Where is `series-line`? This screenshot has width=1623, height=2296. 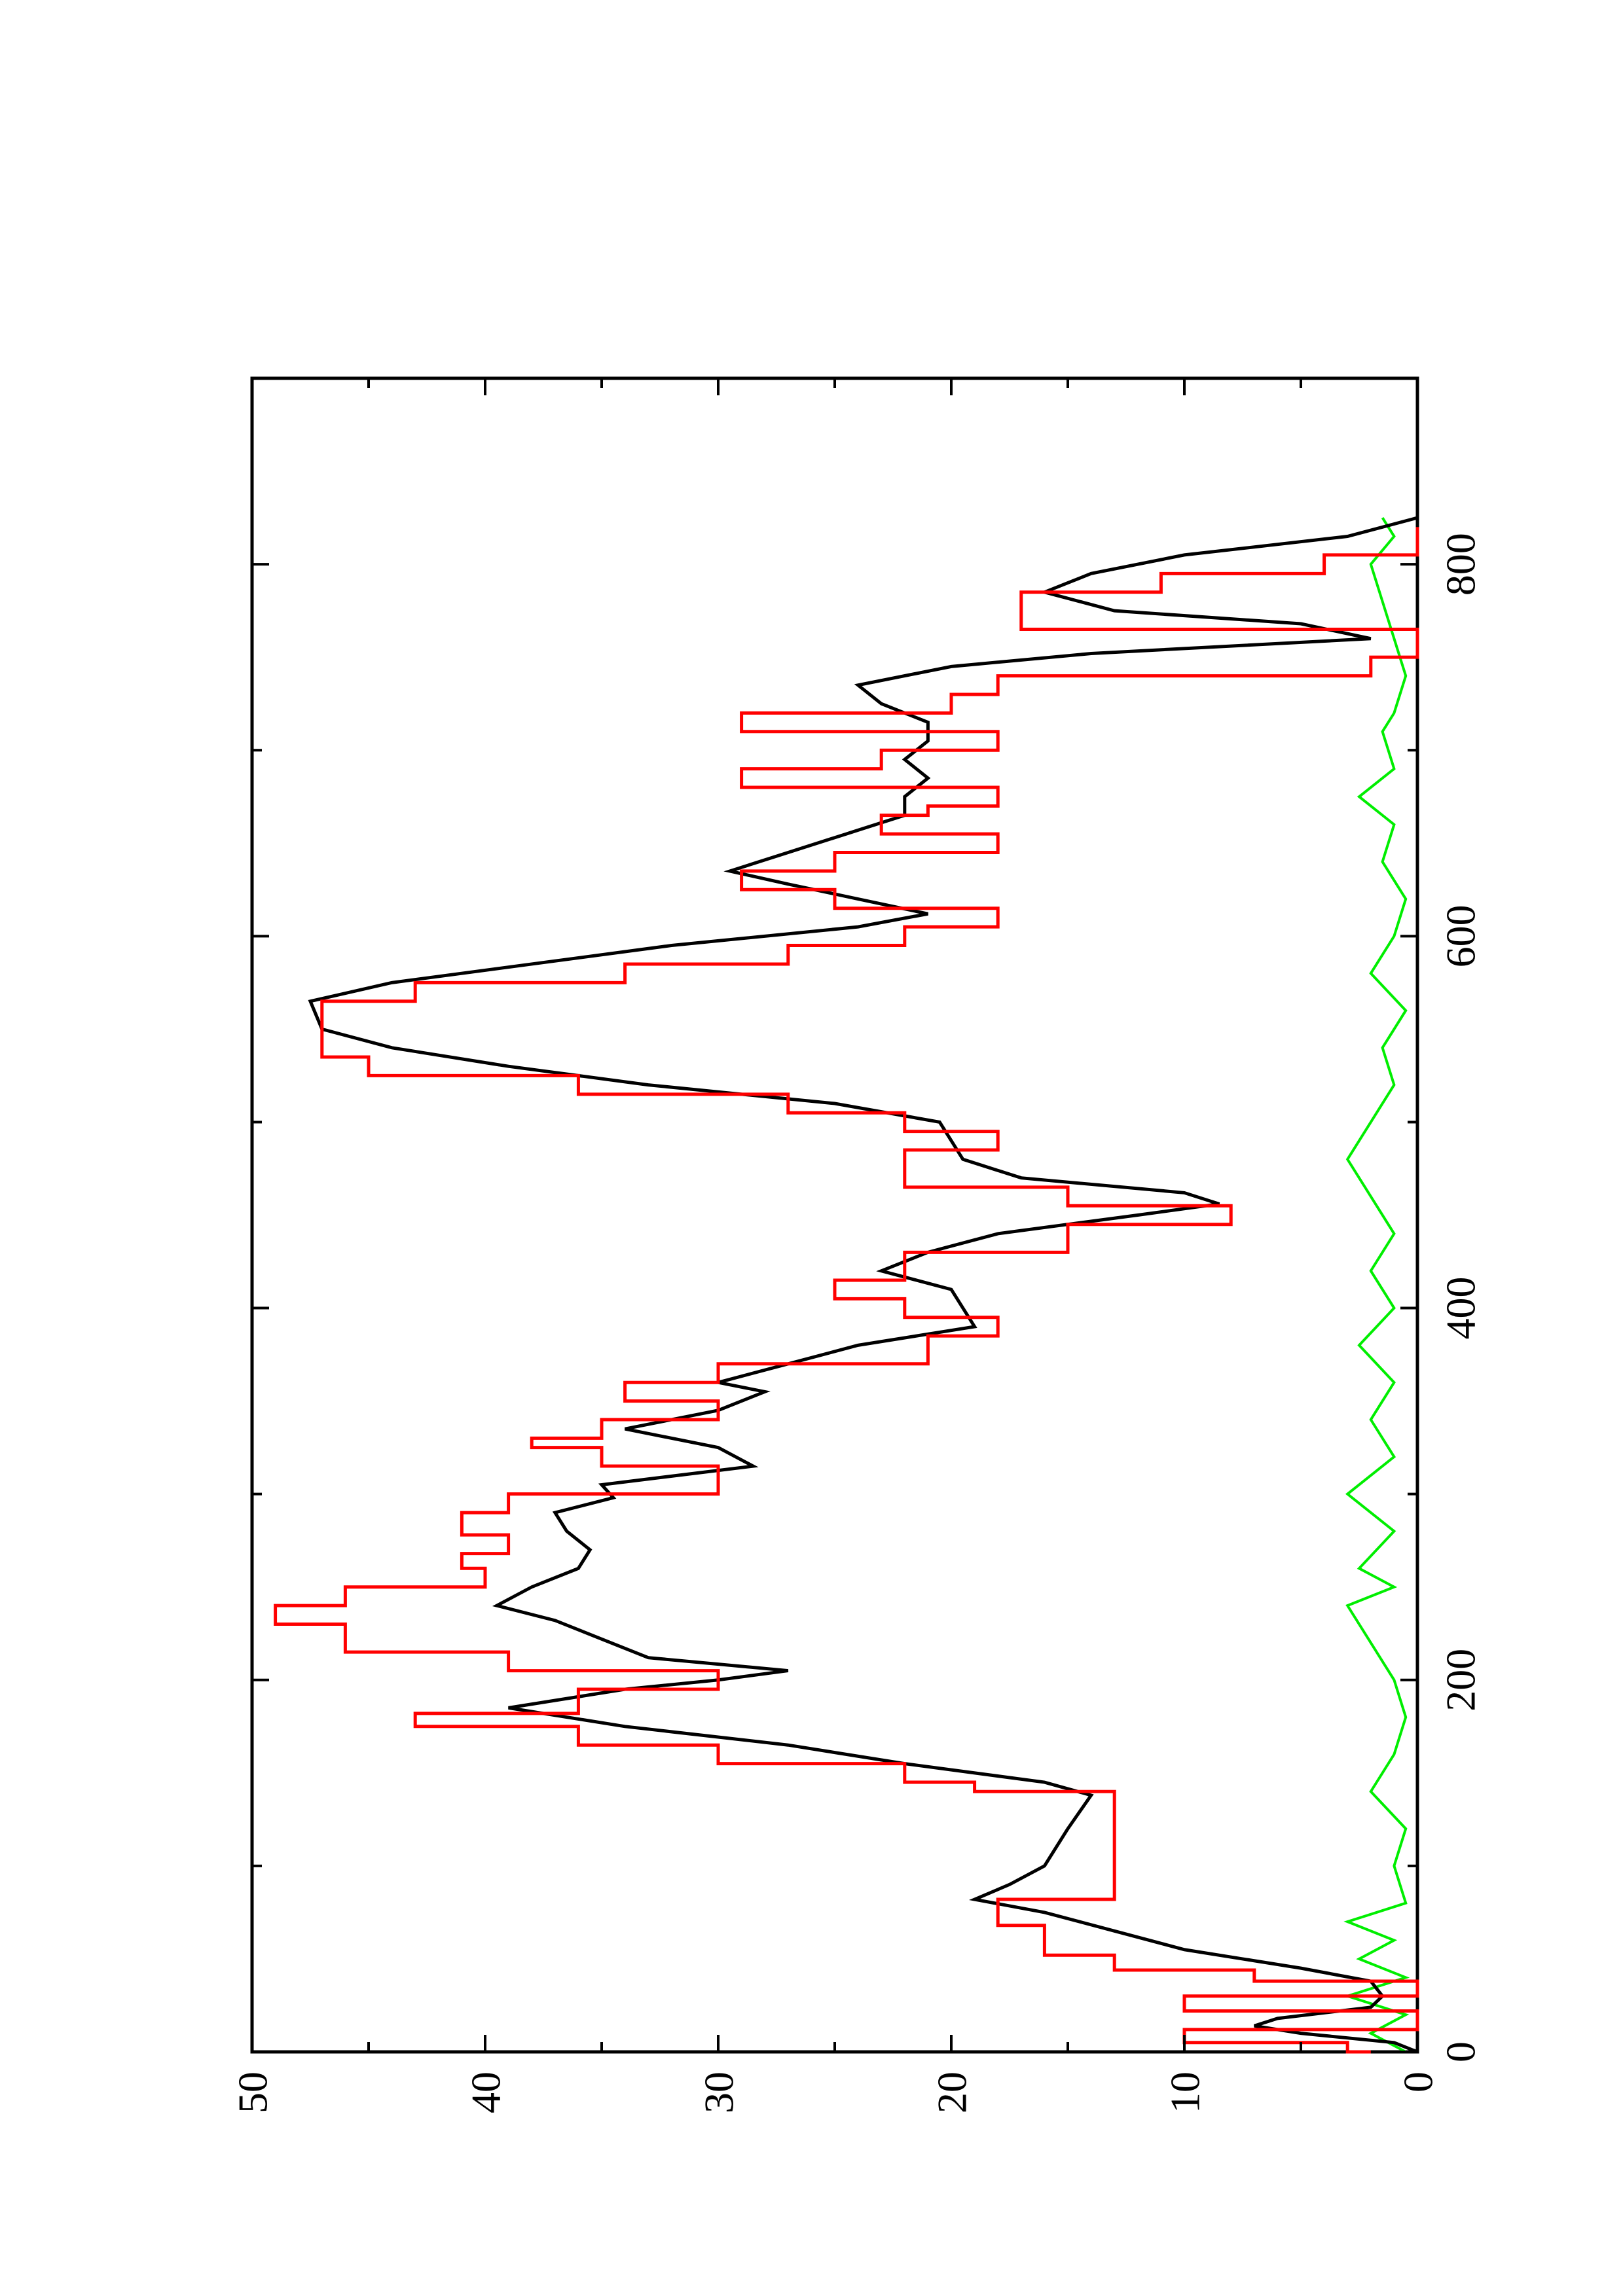
series-line is located at coordinates (1376, 1285).